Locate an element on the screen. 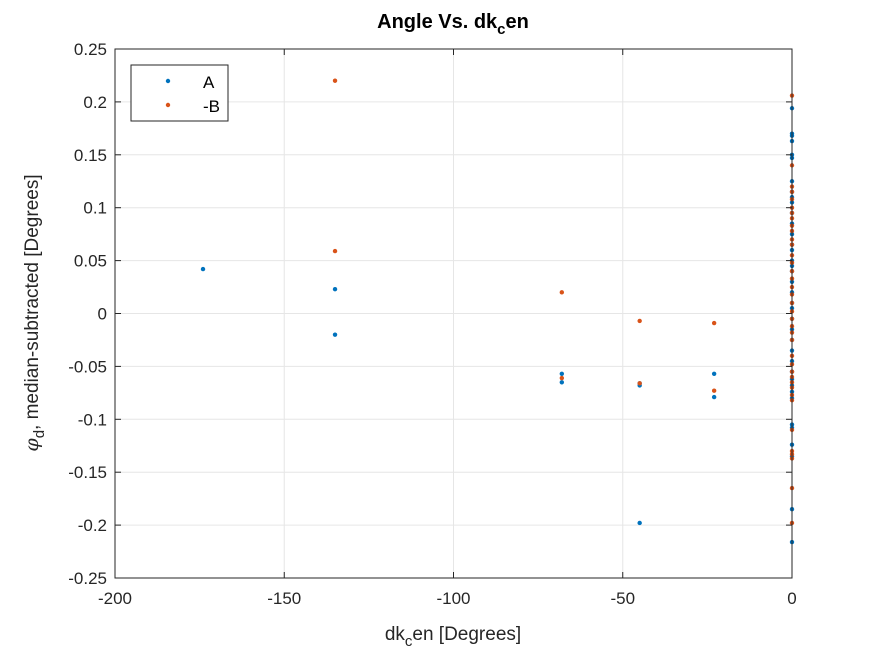 This screenshot has width=875, height=656. y-tick-label: 0.15 is located at coordinates (90, 155).